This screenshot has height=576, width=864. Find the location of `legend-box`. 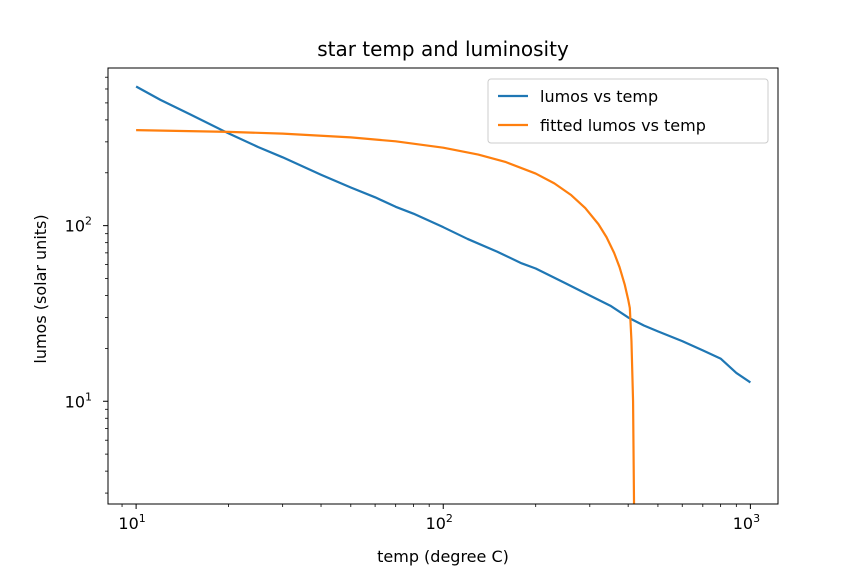

legend-box is located at coordinates (628, 111).